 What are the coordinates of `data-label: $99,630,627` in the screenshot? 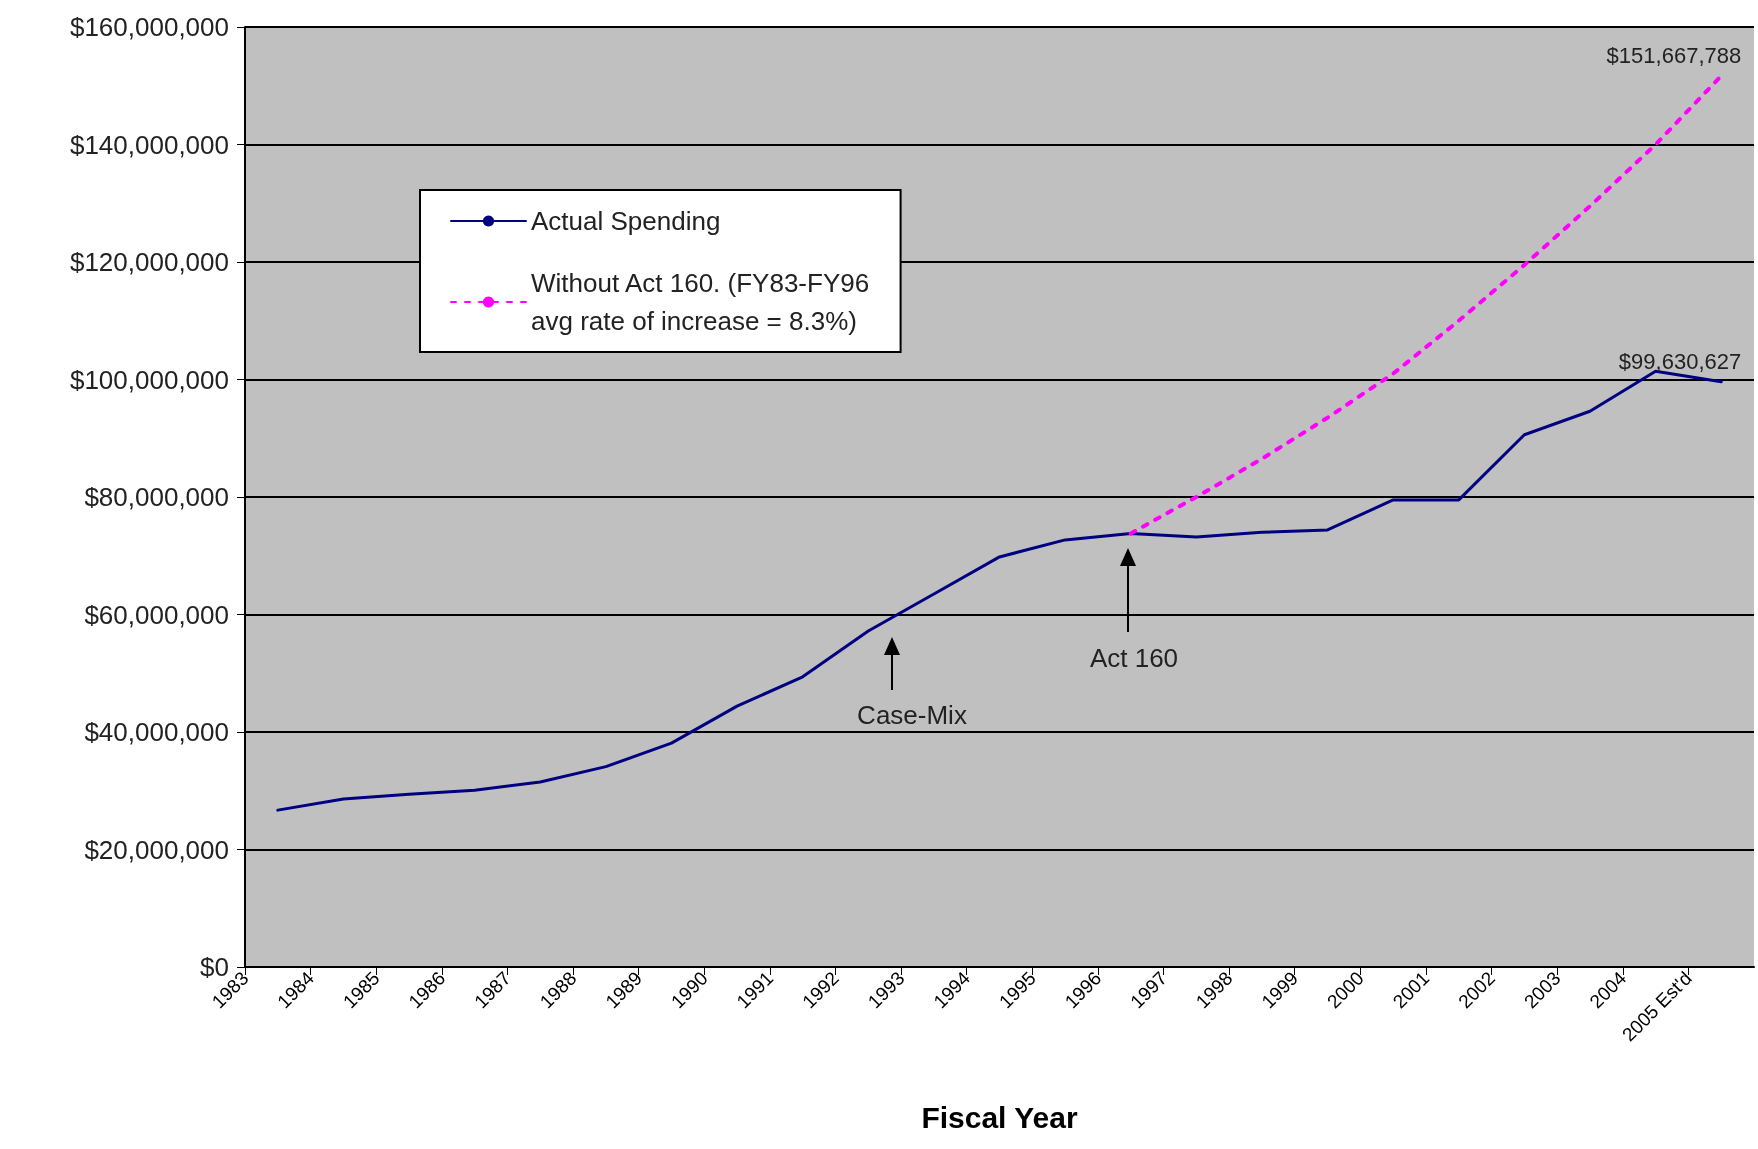 It's located at (1680, 362).